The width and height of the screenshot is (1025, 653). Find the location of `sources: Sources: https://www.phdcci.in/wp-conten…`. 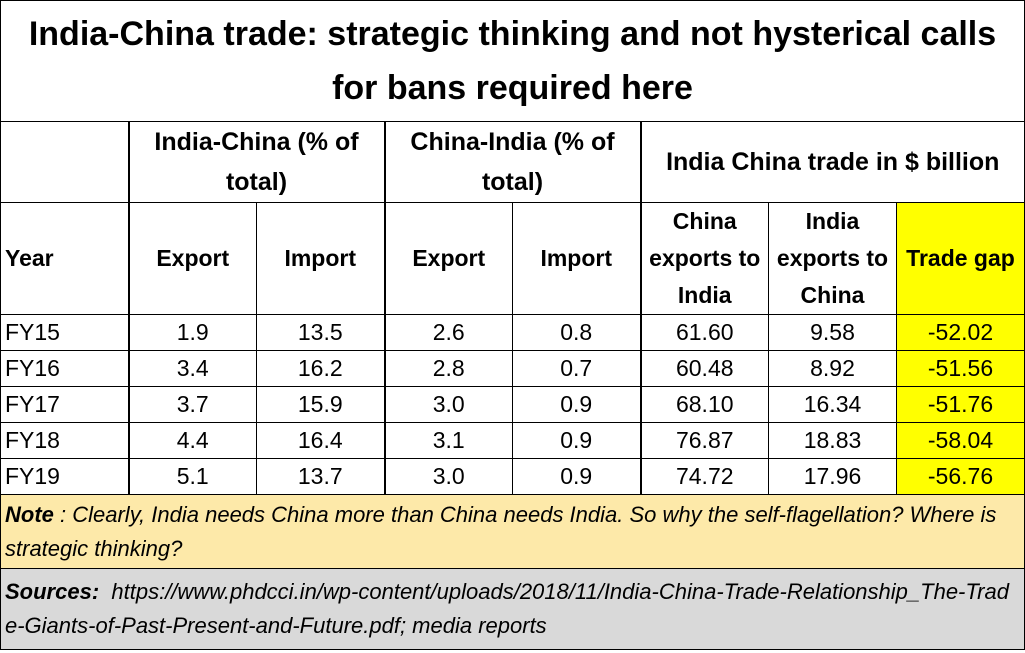

sources: Sources: https://www.phdcci.in/wp-conten… is located at coordinates (512, 609).